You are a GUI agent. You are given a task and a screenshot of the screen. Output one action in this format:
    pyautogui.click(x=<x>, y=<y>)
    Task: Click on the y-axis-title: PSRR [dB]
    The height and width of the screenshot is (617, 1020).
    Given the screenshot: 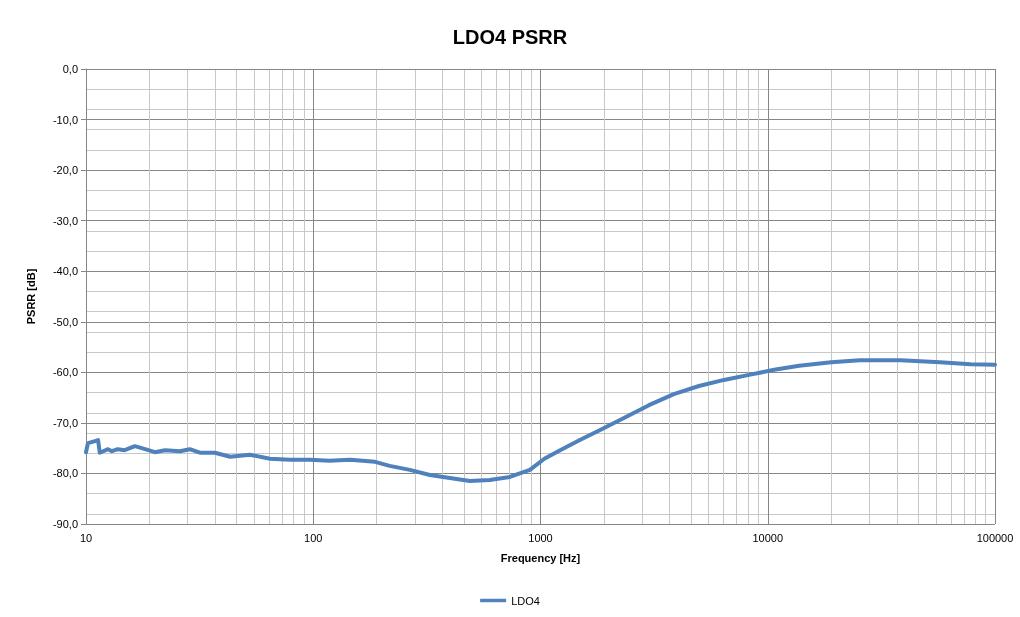 What is the action you would take?
    pyautogui.click(x=30, y=296)
    